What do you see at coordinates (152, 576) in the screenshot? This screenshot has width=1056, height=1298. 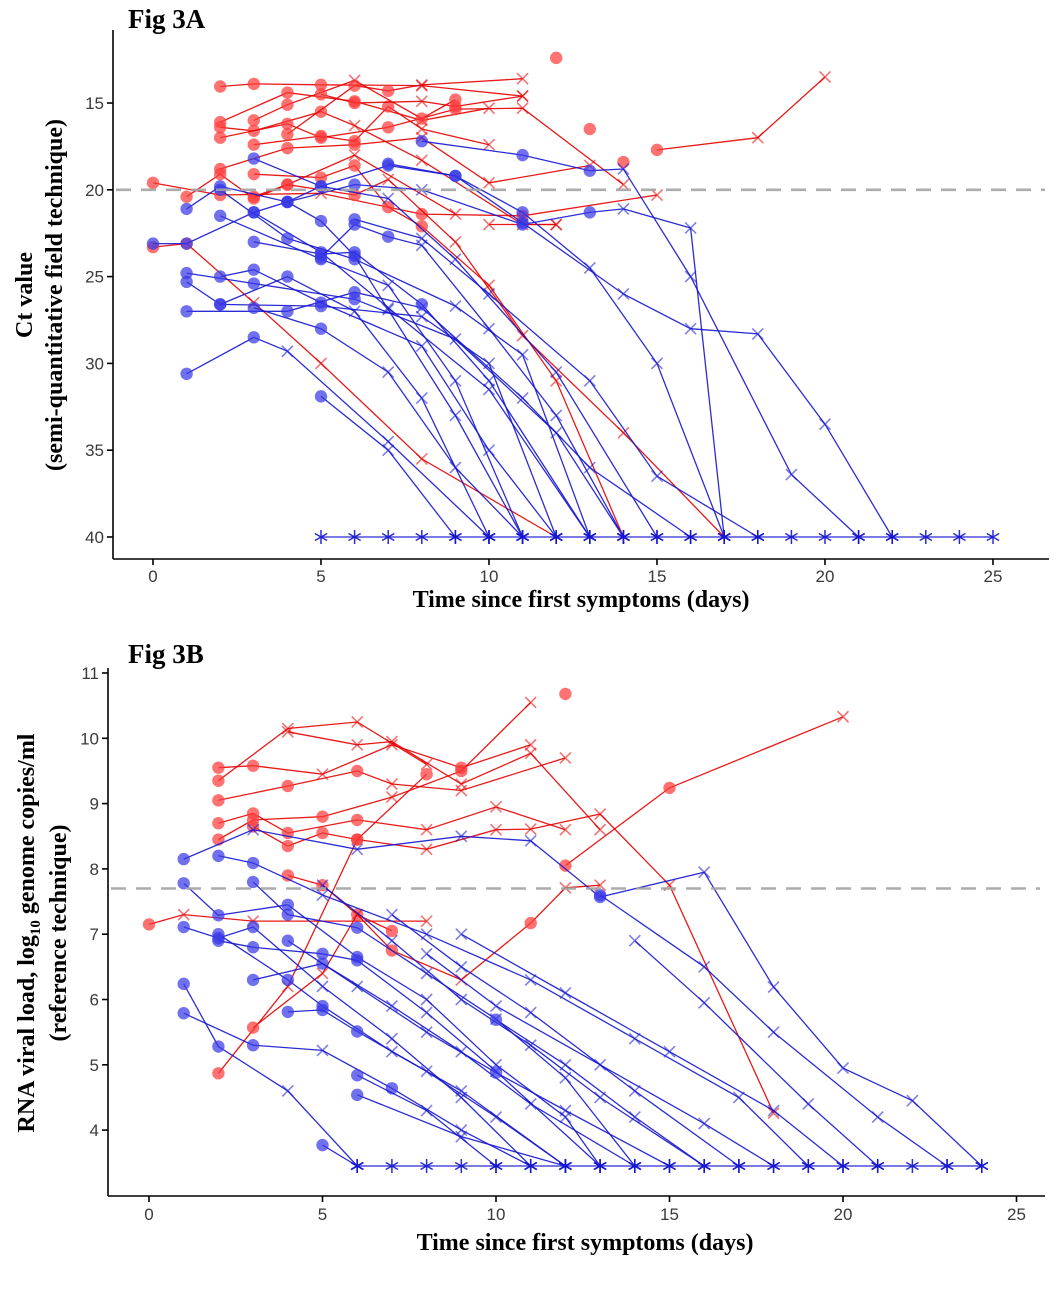 I see `x-tick-label: 0` at bounding box center [152, 576].